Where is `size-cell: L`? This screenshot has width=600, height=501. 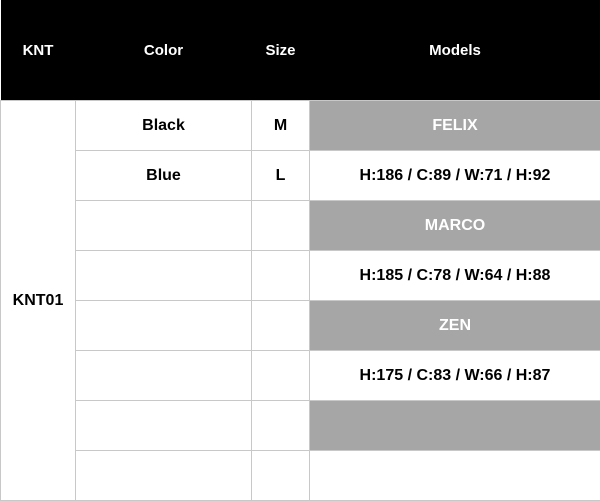 size-cell: L is located at coordinates (281, 176).